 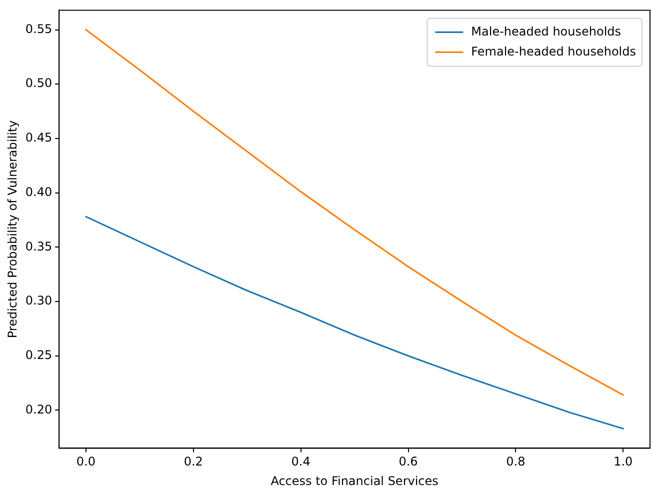 I want to click on x-tick-label: 0.2, so click(x=193, y=461).